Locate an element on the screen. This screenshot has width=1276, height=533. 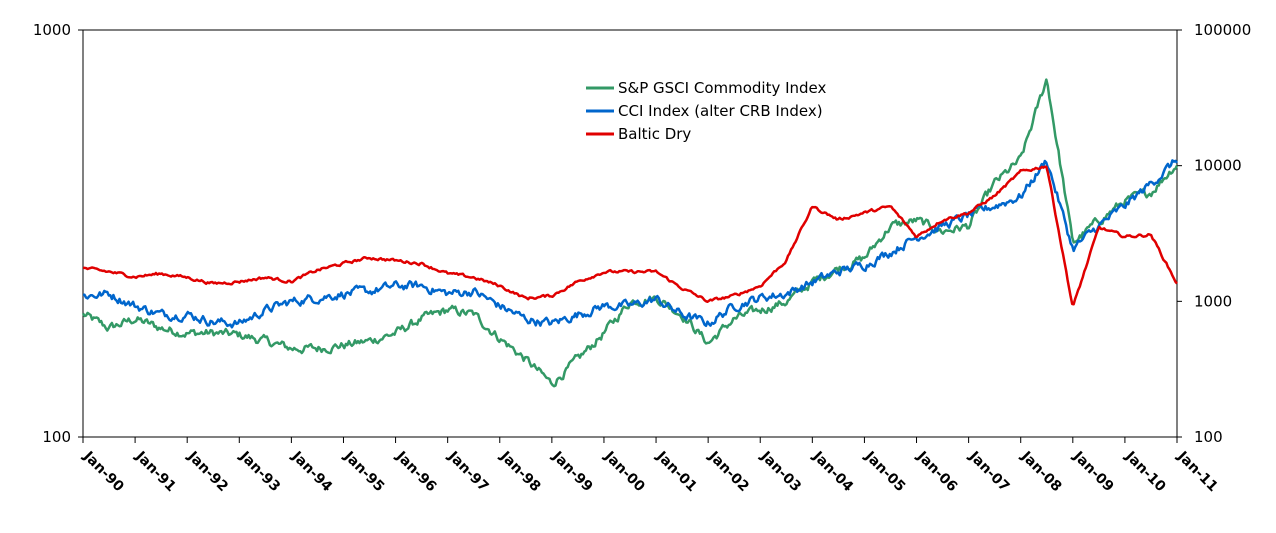
legend-label: Baltic Dry is located at coordinates (654, 134).